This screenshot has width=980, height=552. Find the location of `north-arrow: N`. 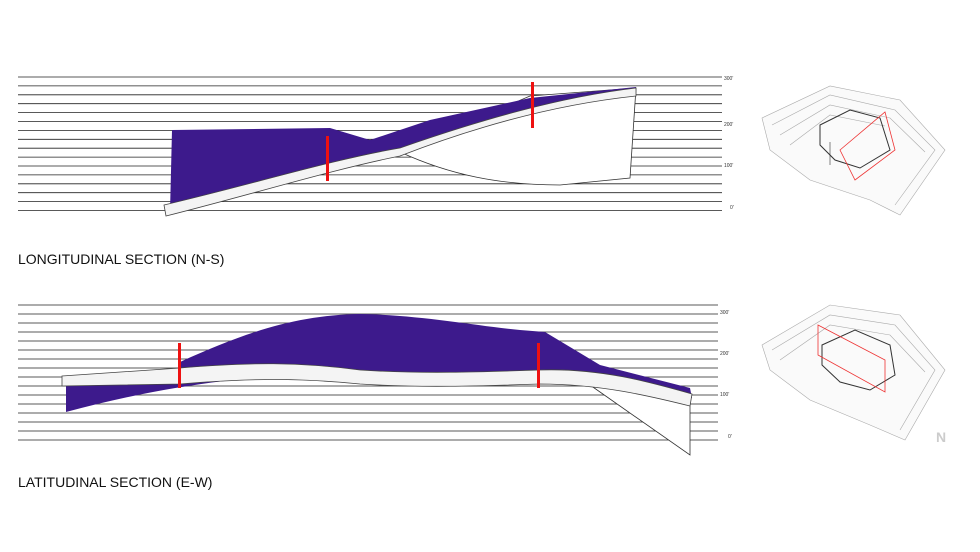

north-arrow: N is located at coordinates (941, 437).